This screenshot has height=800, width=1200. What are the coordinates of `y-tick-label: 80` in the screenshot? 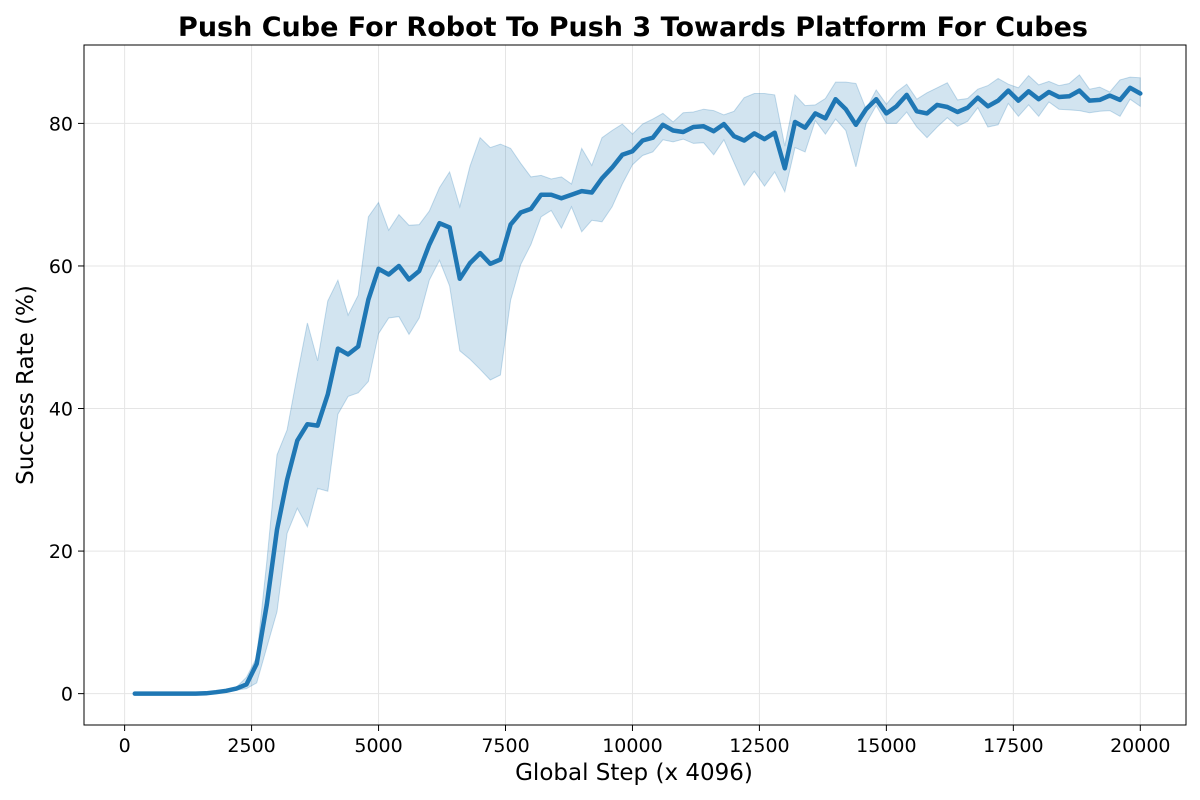 It's located at (61, 124).